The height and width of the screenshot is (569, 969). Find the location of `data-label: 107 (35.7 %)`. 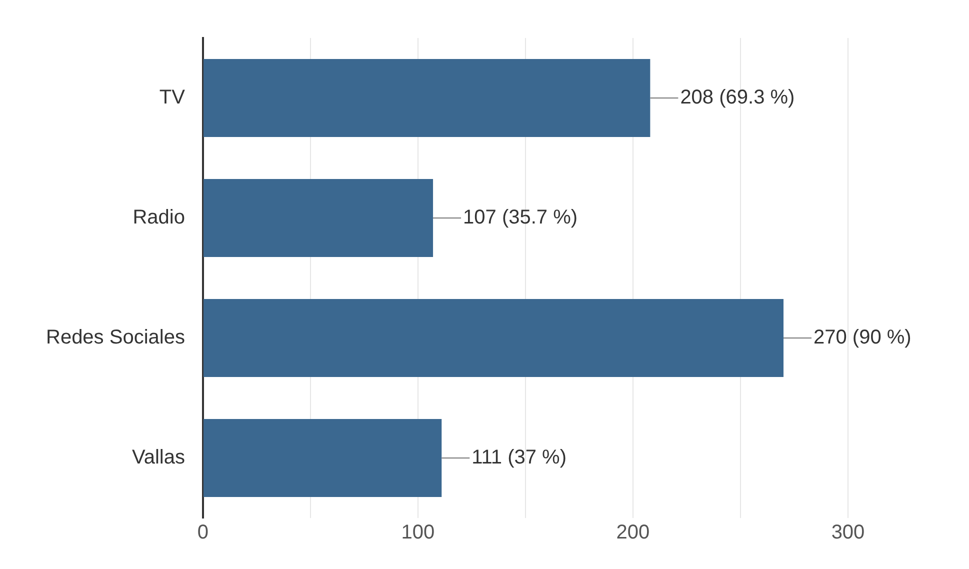

data-label: 107 (35.7 %) is located at coordinates (520, 217).